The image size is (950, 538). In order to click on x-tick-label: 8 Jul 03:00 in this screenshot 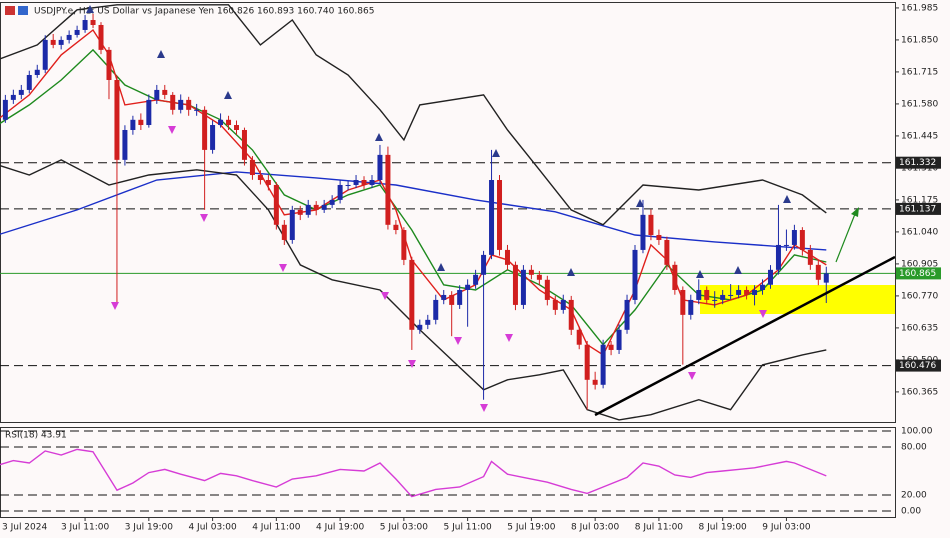, I will do `click(595, 528)`.